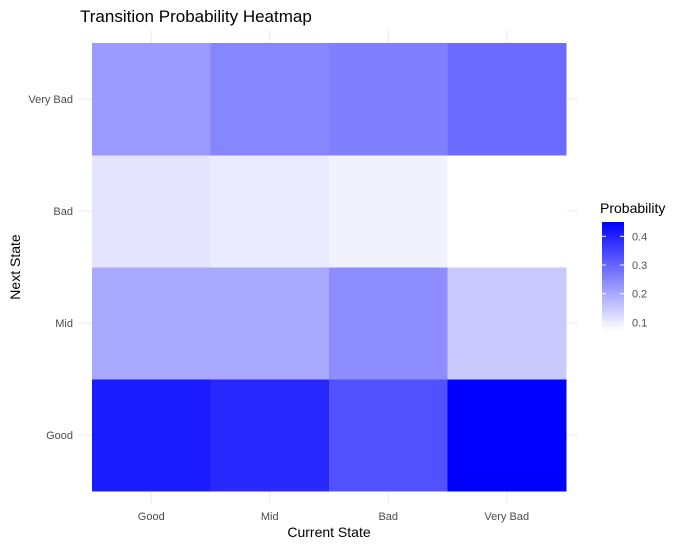 The width and height of the screenshot is (683, 547). What do you see at coordinates (639, 266) in the screenshot?
I see `legend-tick-label: 0.3` at bounding box center [639, 266].